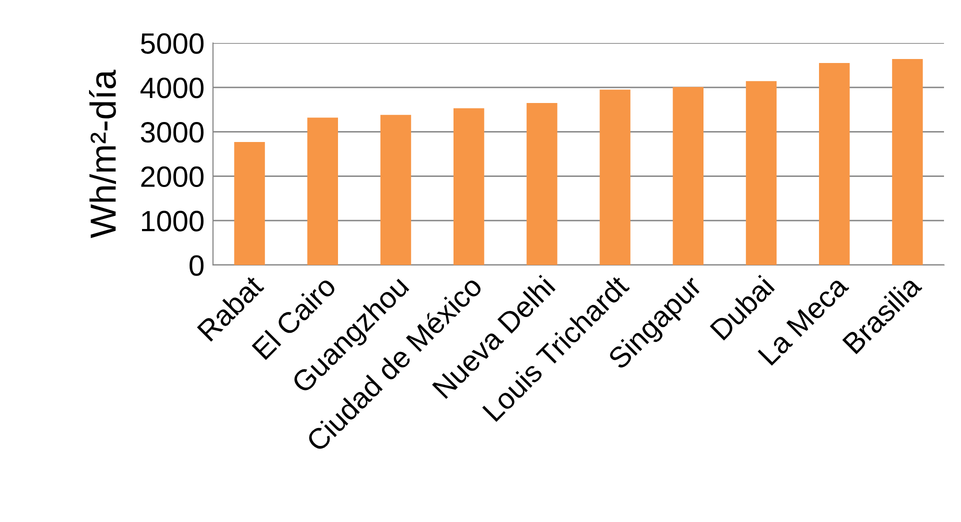  What do you see at coordinates (172, 88) in the screenshot?
I see `y-tick-label: 4000` at bounding box center [172, 88].